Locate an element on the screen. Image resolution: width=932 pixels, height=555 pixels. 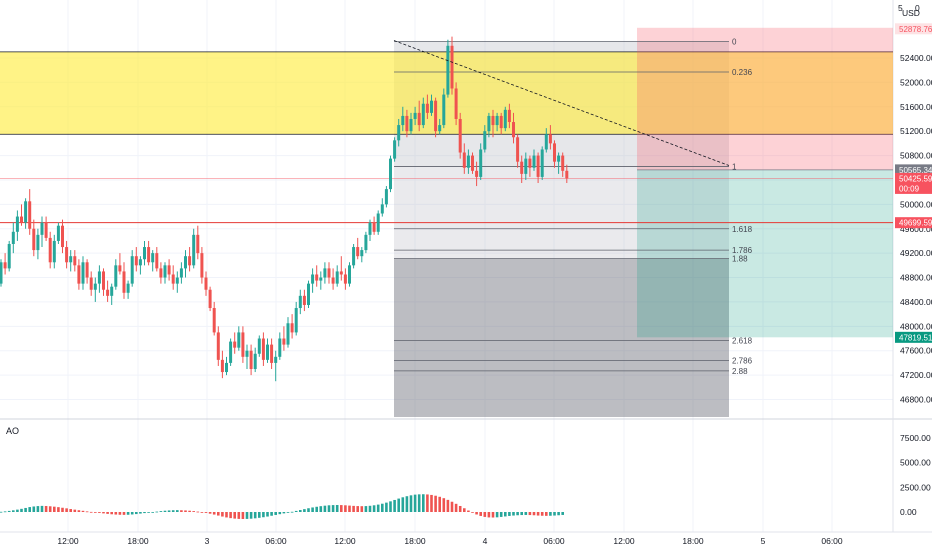
price-tick-2: 51600.00 is located at coordinates (916, 107).